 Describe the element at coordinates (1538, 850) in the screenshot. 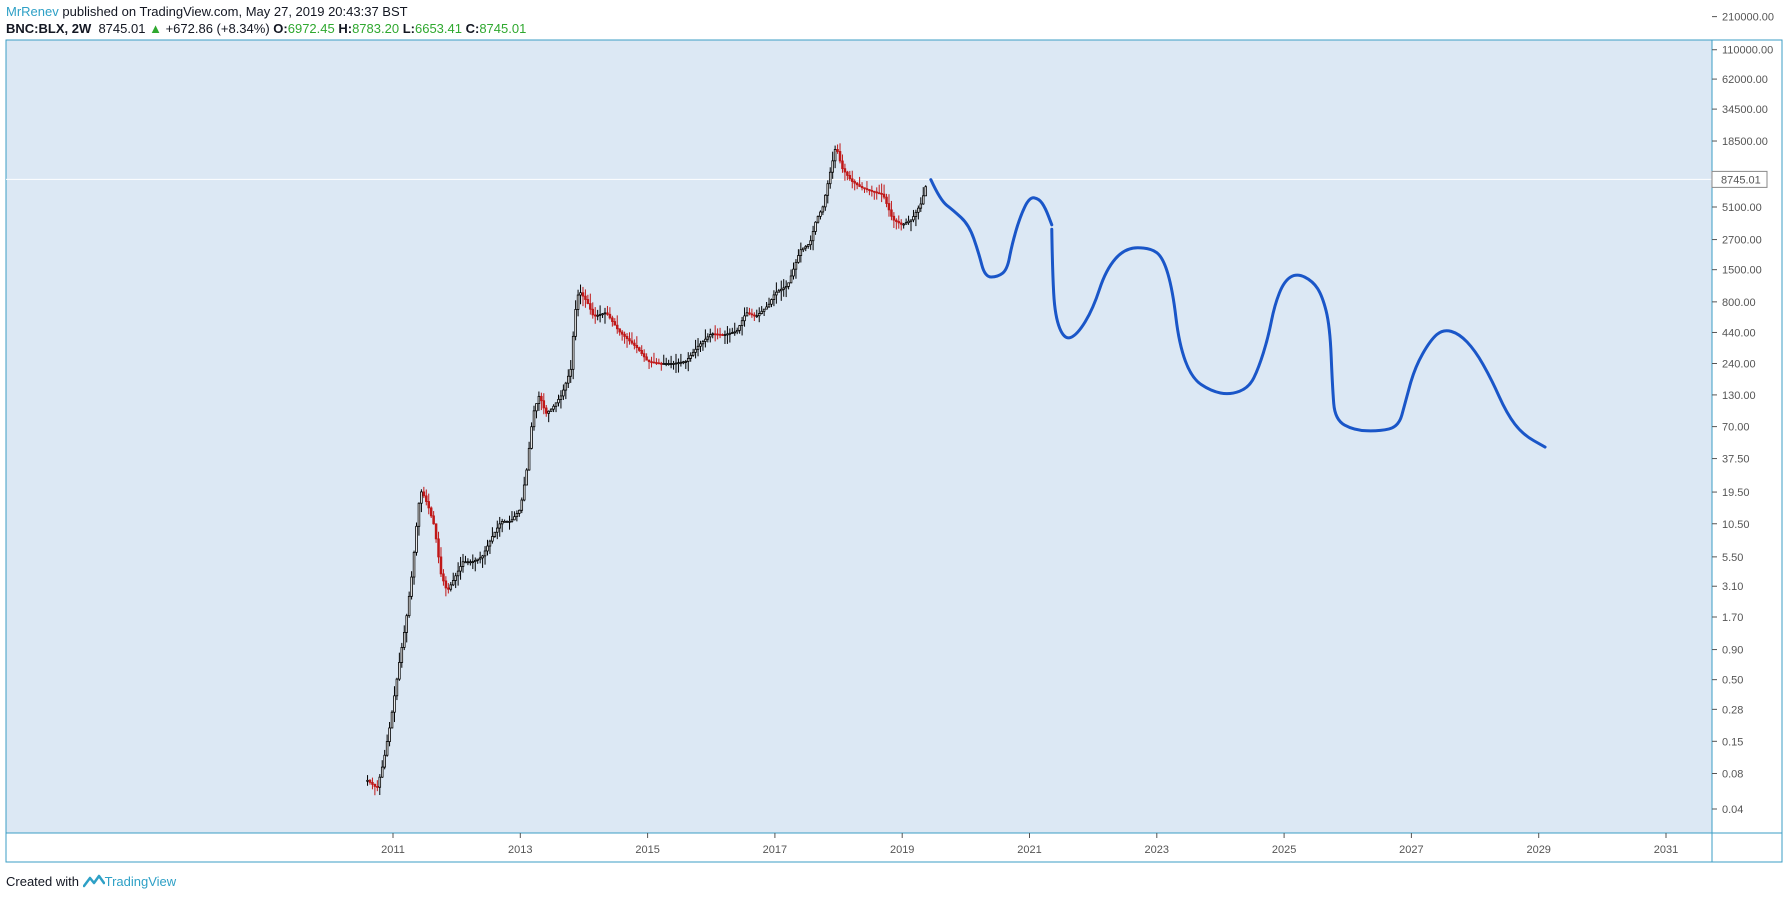

I see `x-tick-label: 2029` at that location.